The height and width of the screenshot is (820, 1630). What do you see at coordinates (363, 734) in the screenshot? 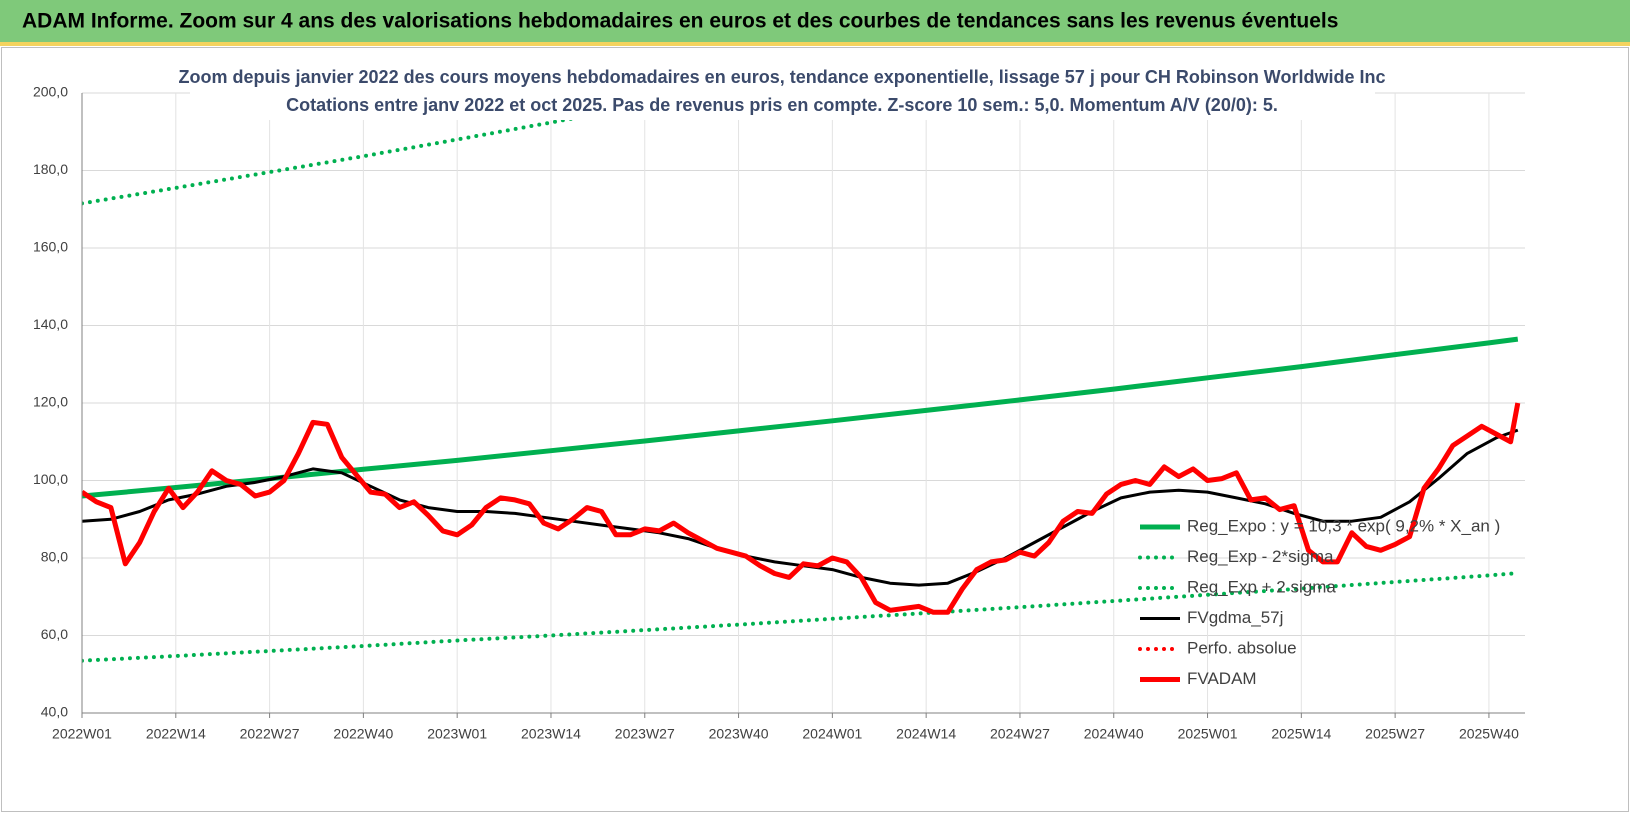
I see `x-tick-label: 2022W40` at bounding box center [363, 734].